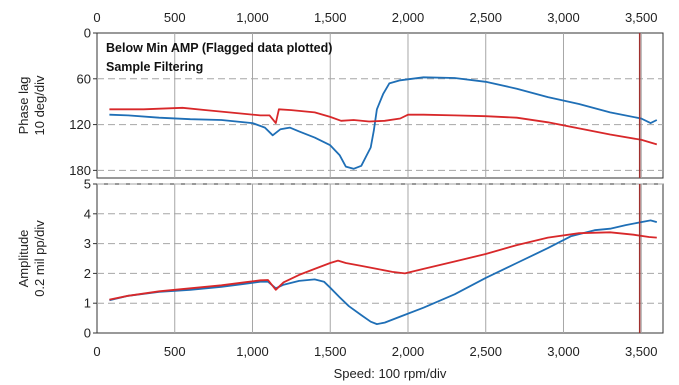 This screenshot has height=385, width=679. I want to click on bottom-x-tick-label: 3,000, so click(563, 351).